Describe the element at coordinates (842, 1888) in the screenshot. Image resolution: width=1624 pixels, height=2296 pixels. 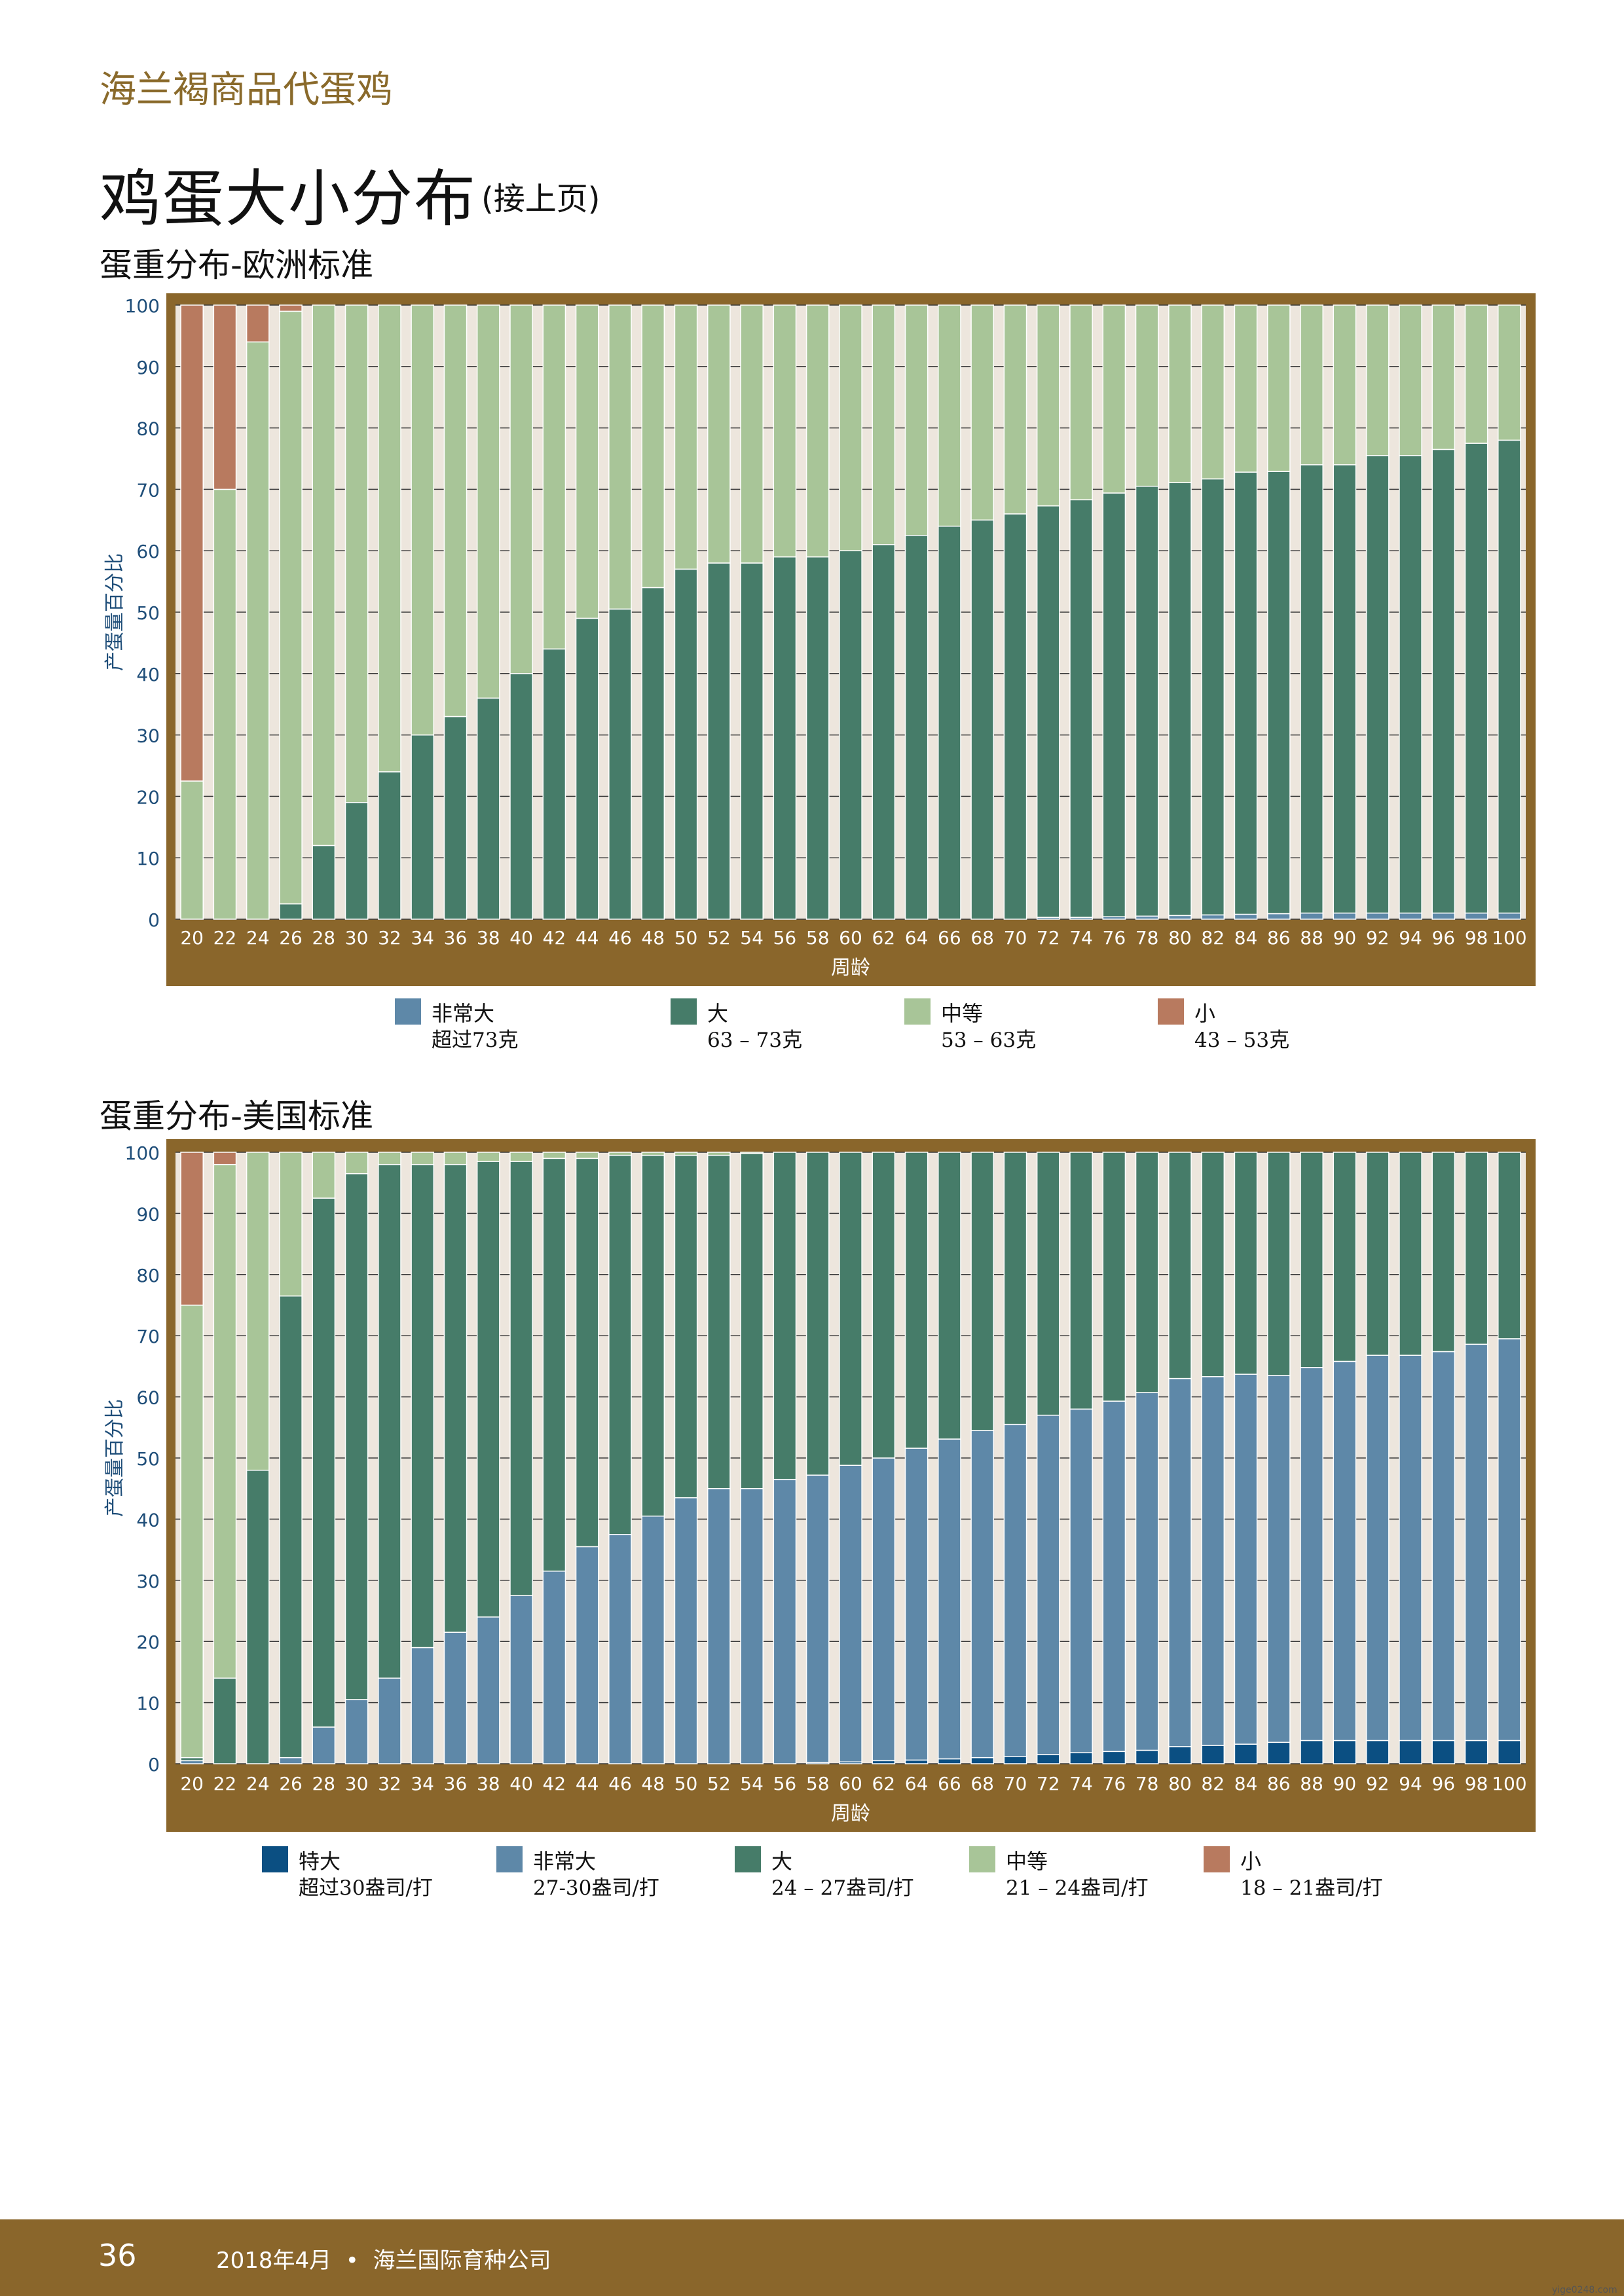
I see `legend-sublabel: 24 – 27盎司/打` at that location.